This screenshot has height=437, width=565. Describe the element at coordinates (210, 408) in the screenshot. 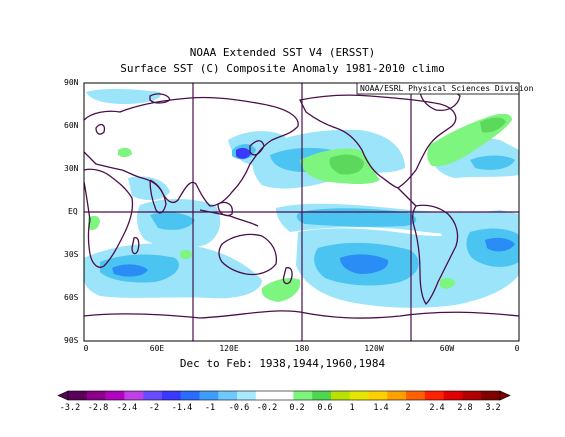

I see `colorbar-label: -1` at that location.